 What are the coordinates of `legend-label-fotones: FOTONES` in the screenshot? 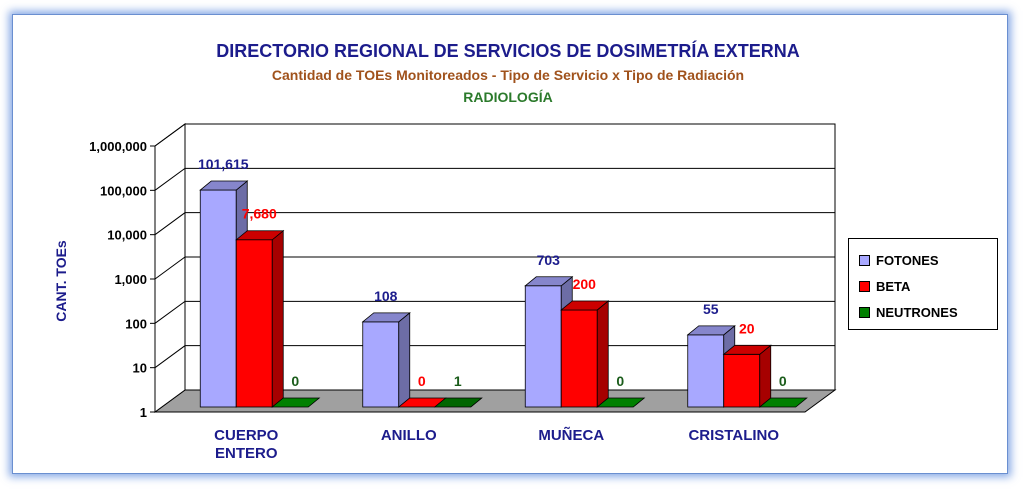 It's located at (907, 260).